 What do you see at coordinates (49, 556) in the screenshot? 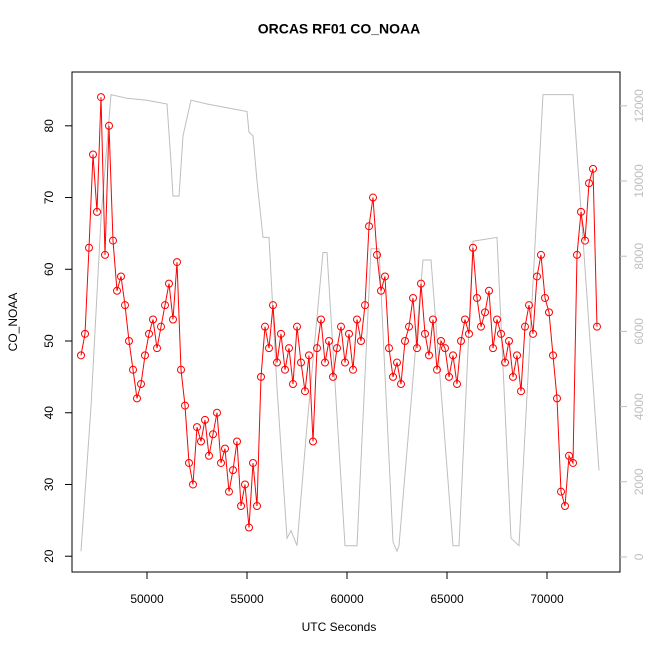
I see `y-tick-label: 20` at bounding box center [49, 556].